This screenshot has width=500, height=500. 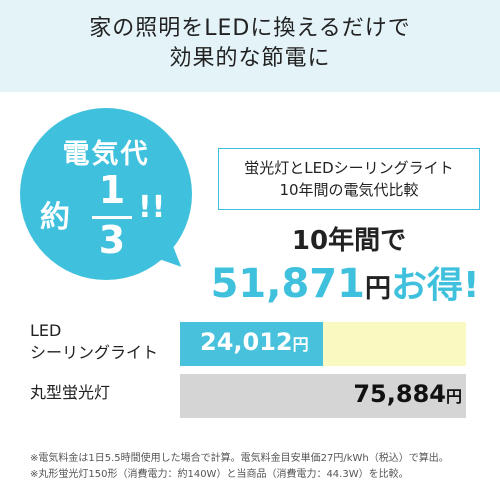 What do you see at coordinates (246, 342) in the screenshot?
I see `led-cost-amount: 24,012` at bounding box center [246, 342].